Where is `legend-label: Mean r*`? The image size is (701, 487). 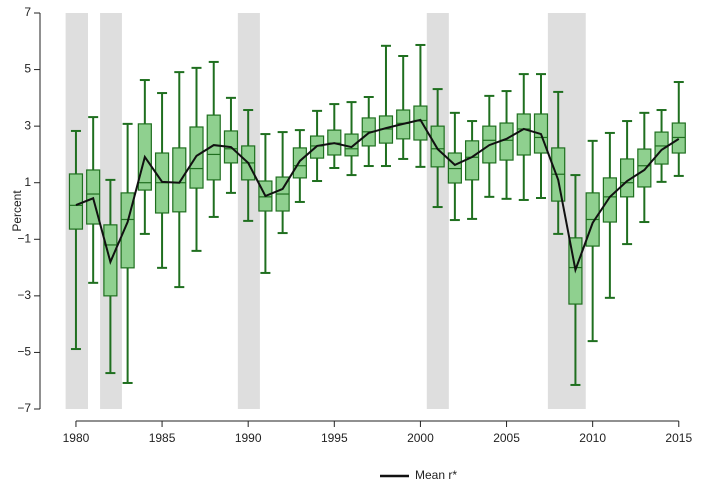 legend-label: Mean r* is located at coordinates (436, 475).